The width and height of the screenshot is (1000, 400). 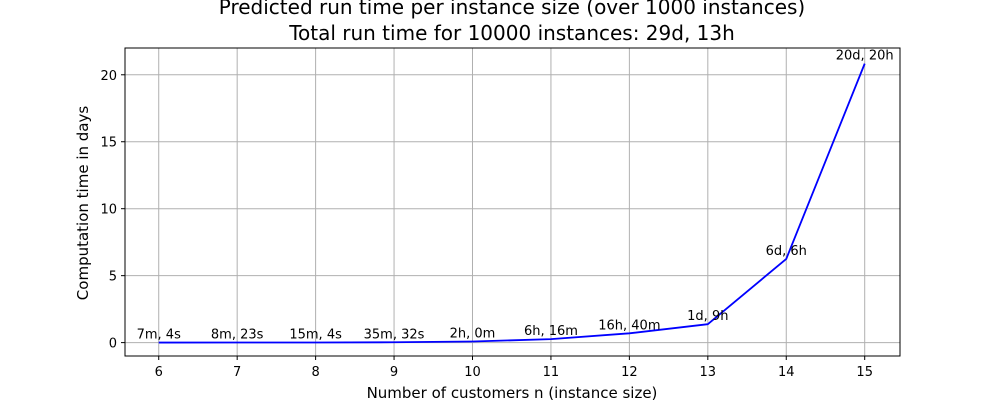 I want to click on x-tick-label: 11, so click(x=551, y=372).